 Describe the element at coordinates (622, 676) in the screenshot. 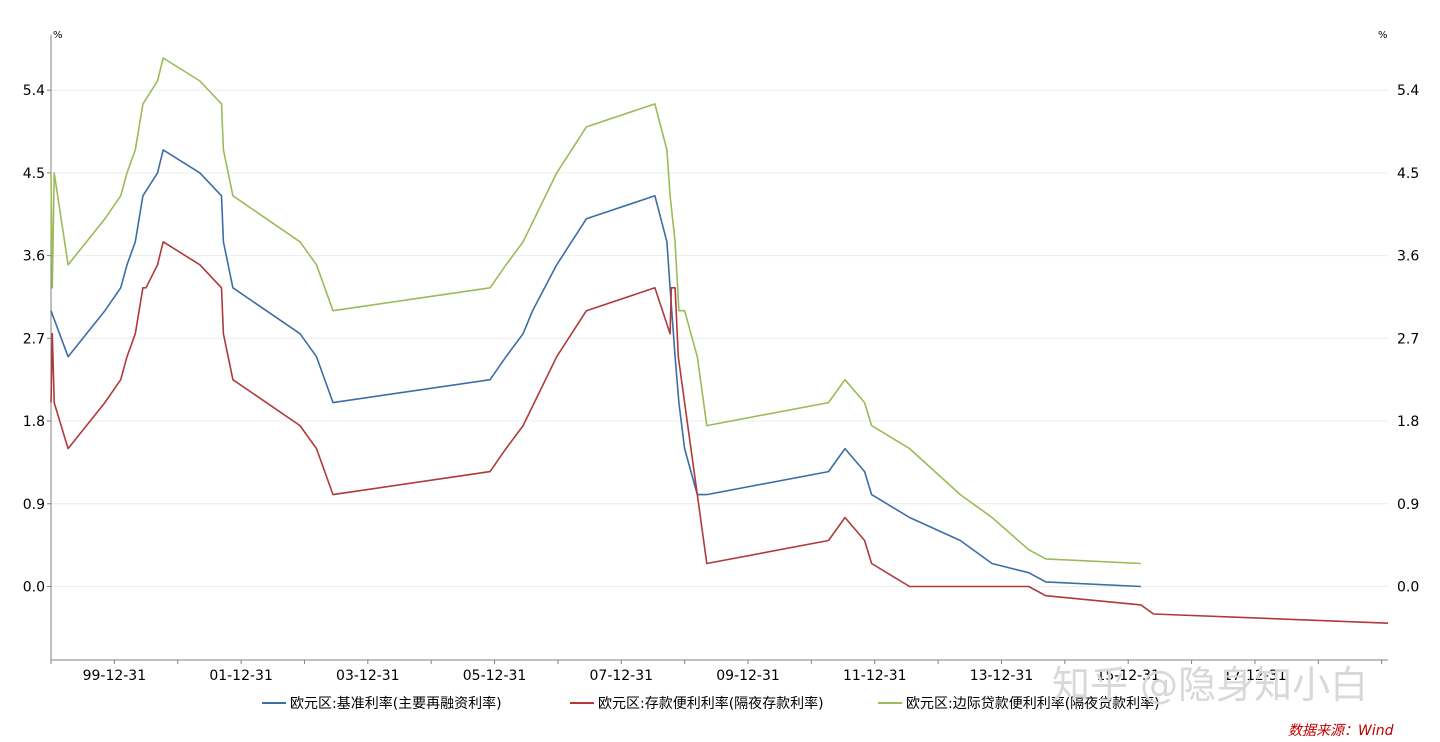

I see `x-tick-label: 07-12-31` at that location.